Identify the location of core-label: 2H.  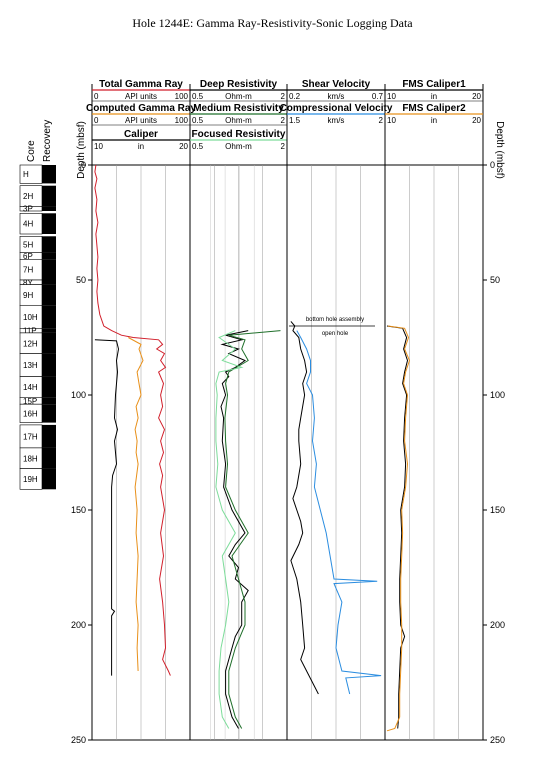
(28, 196).